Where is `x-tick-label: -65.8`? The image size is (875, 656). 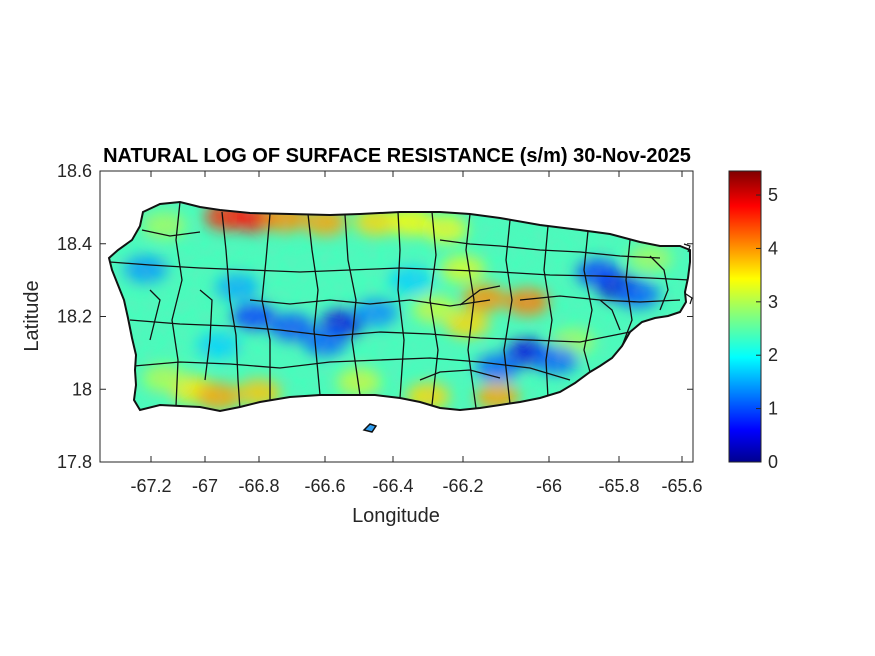 x-tick-label: -65.8 is located at coordinates (618, 486).